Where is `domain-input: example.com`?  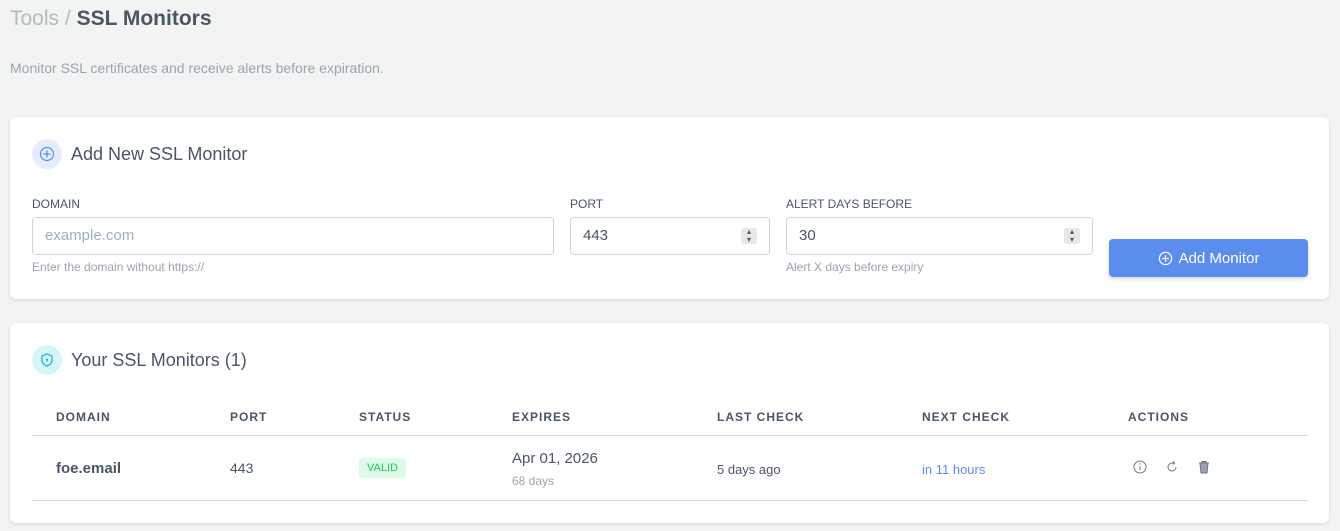 domain-input: example.com is located at coordinates (293, 236).